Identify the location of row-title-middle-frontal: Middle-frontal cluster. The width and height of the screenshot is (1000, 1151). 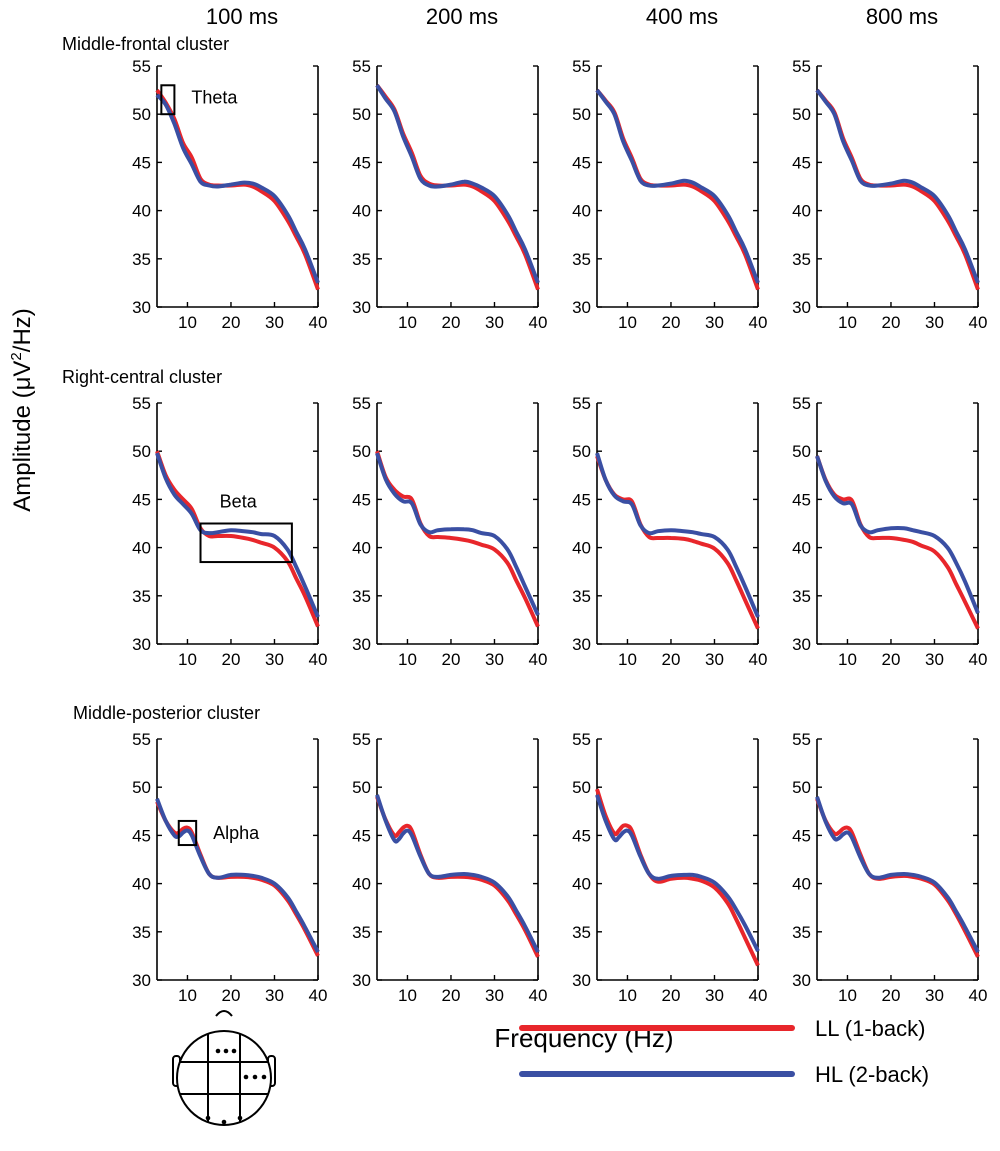
(145, 44).